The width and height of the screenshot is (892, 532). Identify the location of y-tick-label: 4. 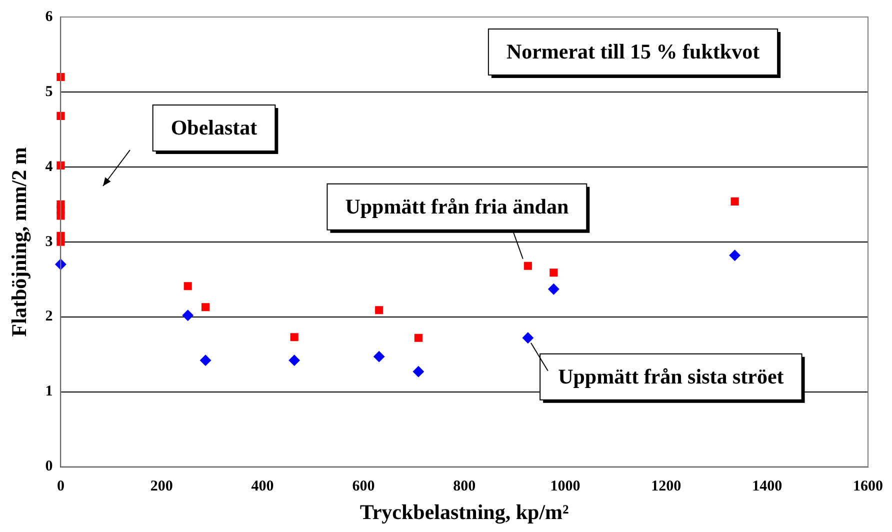
(49, 166).